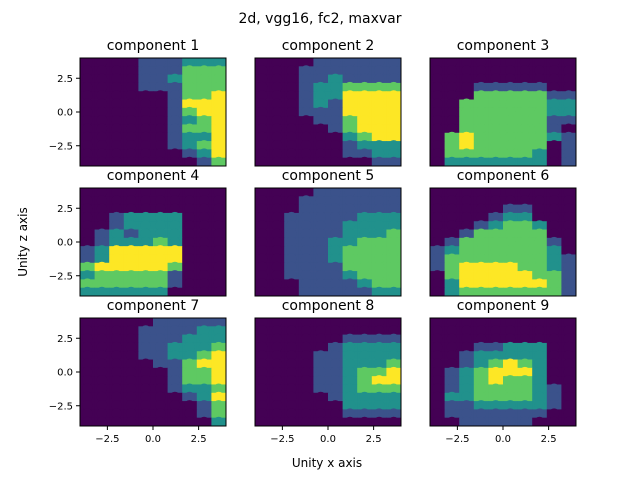 The height and width of the screenshot is (480, 640). What do you see at coordinates (153, 176) in the screenshot?
I see `panel-title: component 4` at bounding box center [153, 176].